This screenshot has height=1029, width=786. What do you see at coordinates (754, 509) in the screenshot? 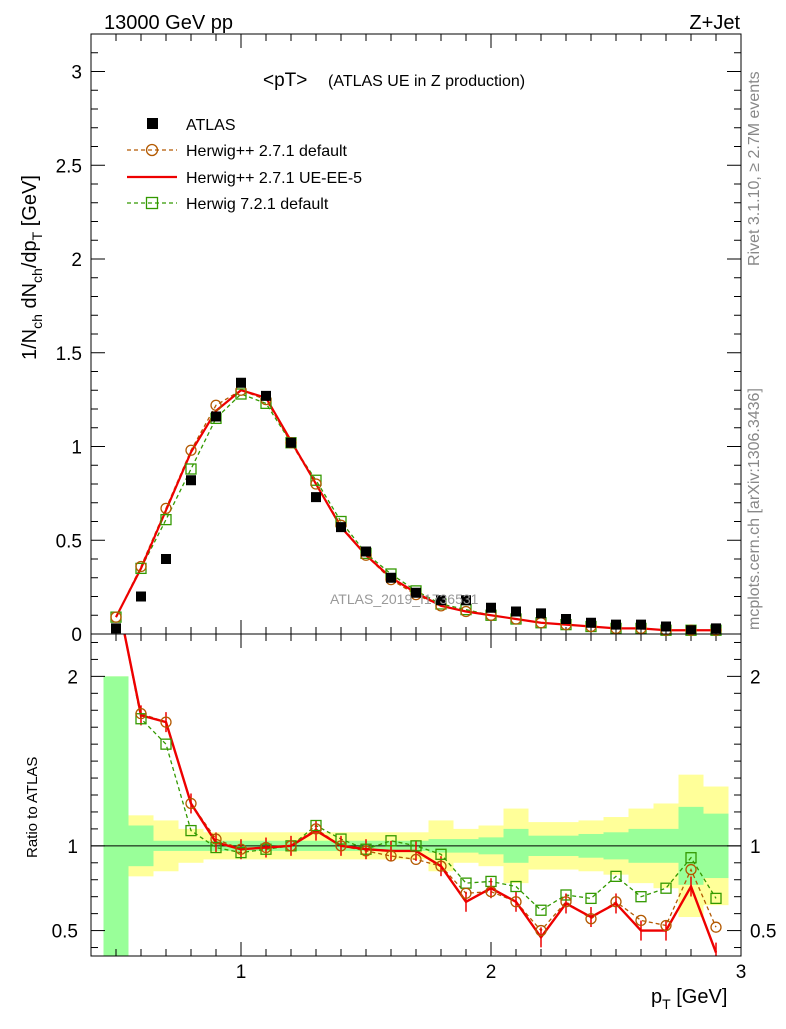
I see `mcplots-info: mcplots.cern.ch [arXiv:1306.3436]` at bounding box center [754, 509].